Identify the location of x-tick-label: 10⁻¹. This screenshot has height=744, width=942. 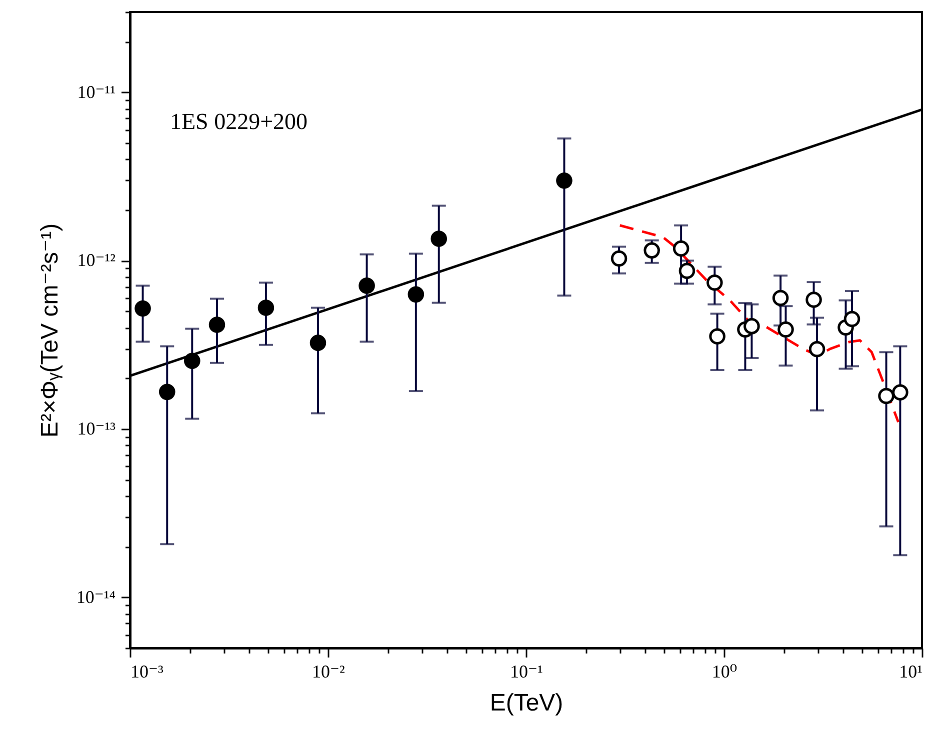
(526, 672).